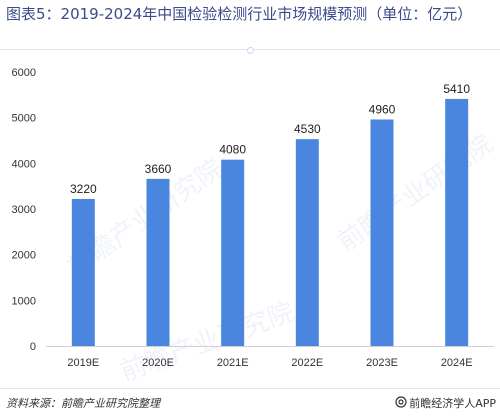  Describe the element at coordinates (24, 119) in the screenshot. I see `y-tick-label: 5000` at that location.